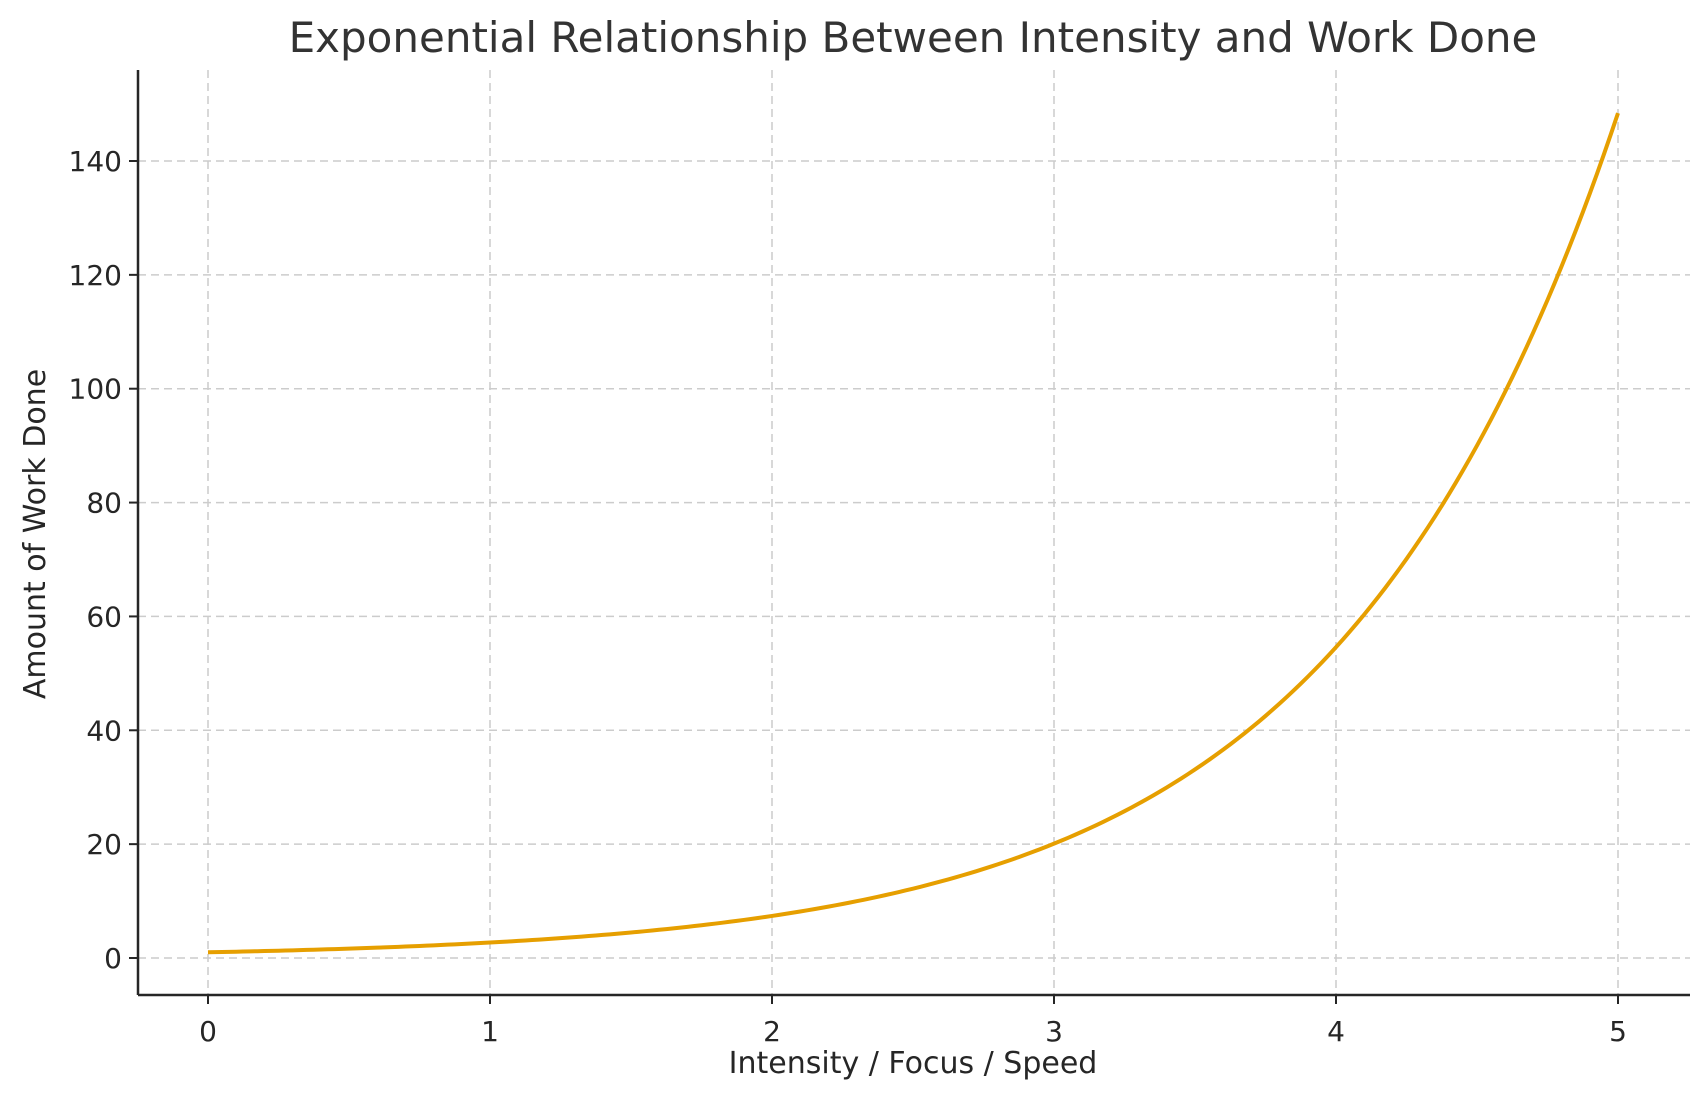 This screenshot has height=1101, width=1707. Describe the element at coordinates (1054, 1031) in the screenshot. I see `x-tick-label: 3` at that location.